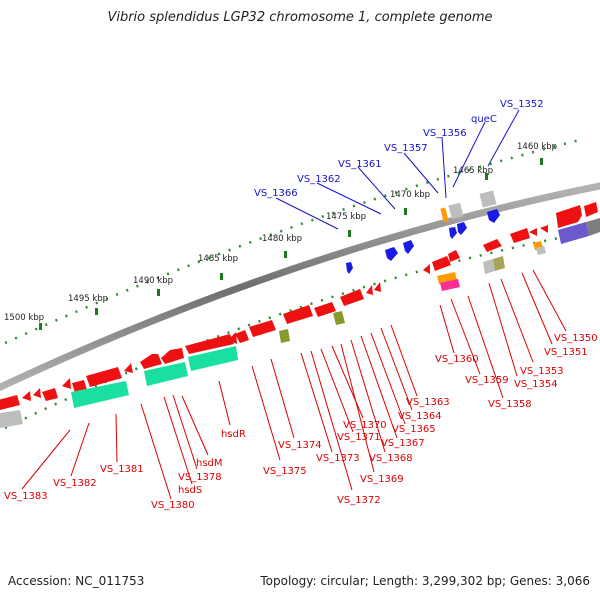 This screenshot has width=600, height=600. Describe the element at coordinates (468, 206) in the screenshot. I see `forward-misc` at that location.